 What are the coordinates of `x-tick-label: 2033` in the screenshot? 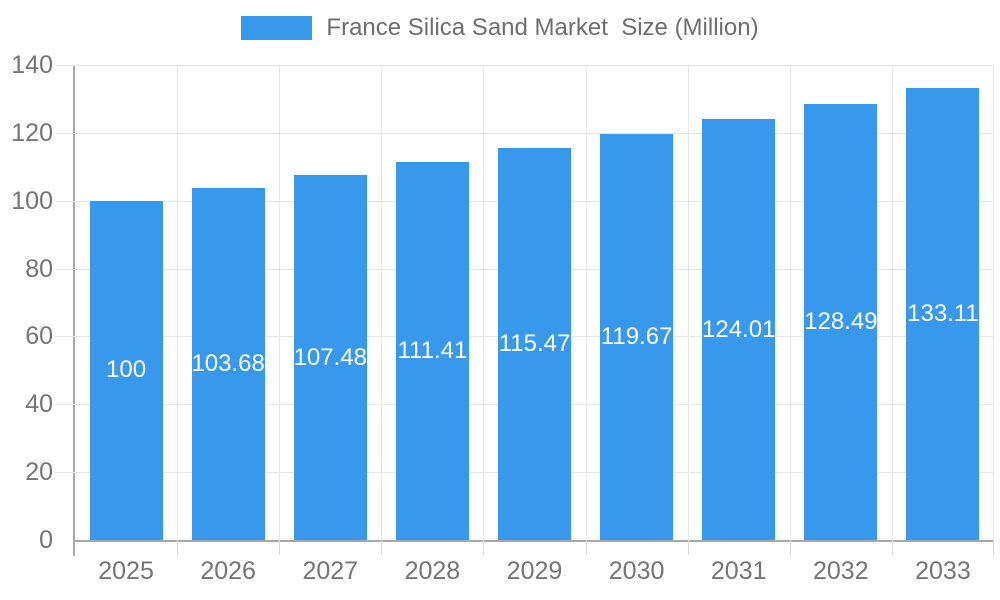 It's located at (943, 571).